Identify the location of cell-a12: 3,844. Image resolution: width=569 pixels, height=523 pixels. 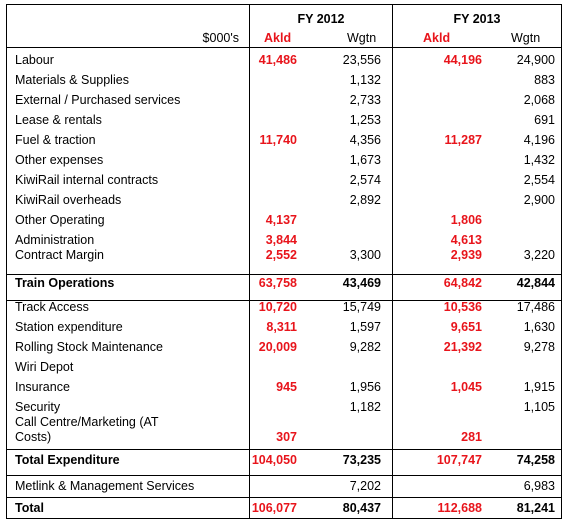
(281, 240).